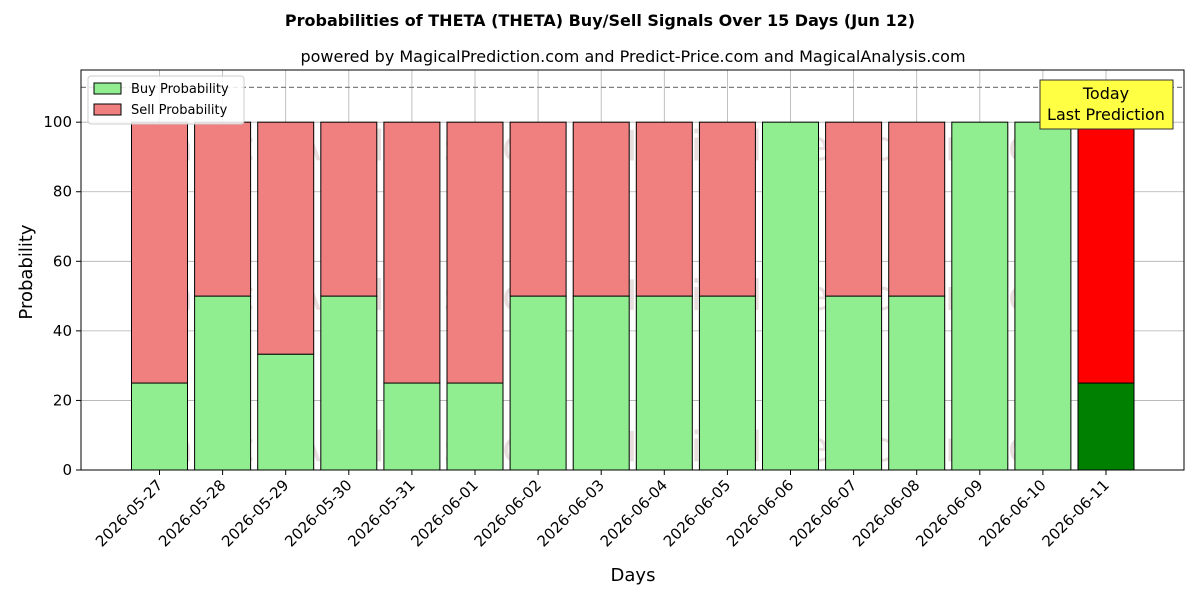  What do you see at coordinates (192, 513) in the screenshot?
I see `x-tick-label: 2026-05-28` at bounding box center [192, 513].